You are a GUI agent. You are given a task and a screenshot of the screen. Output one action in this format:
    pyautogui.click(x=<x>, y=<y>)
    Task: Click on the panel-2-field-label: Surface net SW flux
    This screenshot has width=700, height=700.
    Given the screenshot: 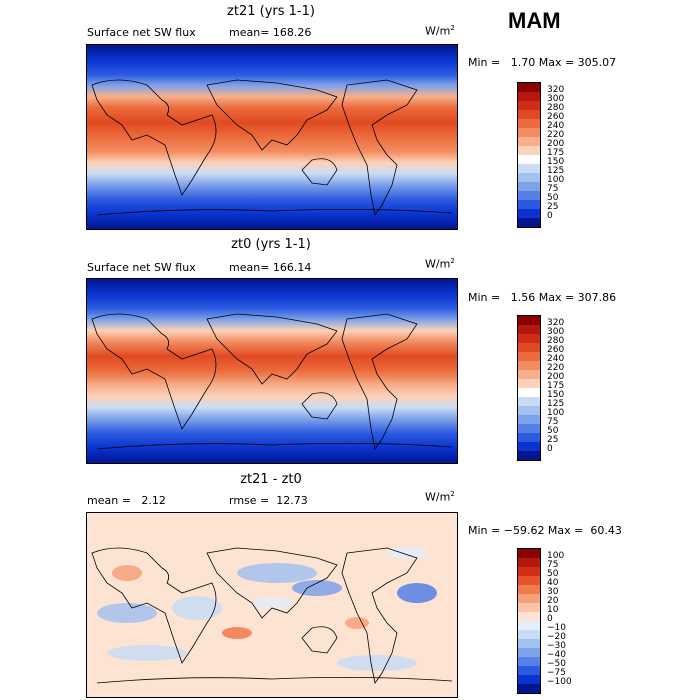 What is the action you would take?
    pyautogui.click(x=141, y=267)
    